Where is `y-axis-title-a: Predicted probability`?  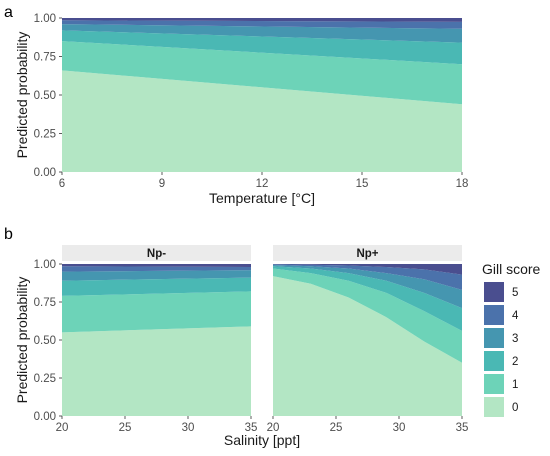 y-axis-title-a: Predicted probability is located at coordinates (22, 95).